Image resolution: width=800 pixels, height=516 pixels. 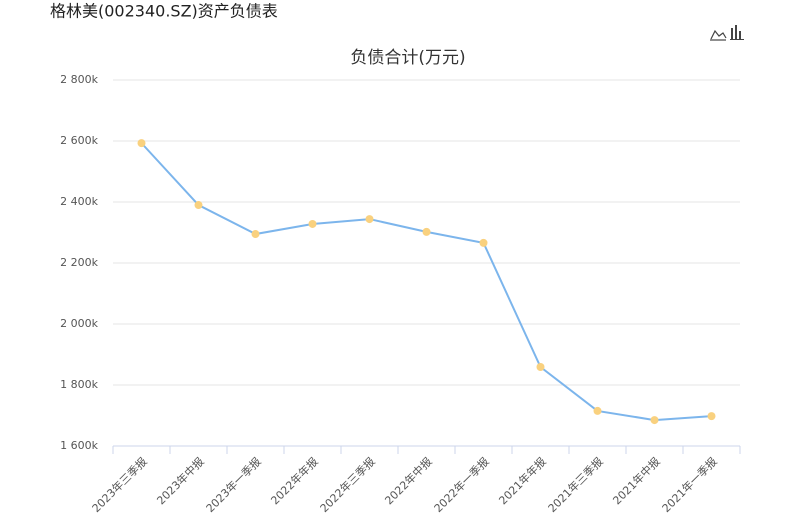 I want to click on x-tick-label: 2023年一季报, so click(x=233, y=484).